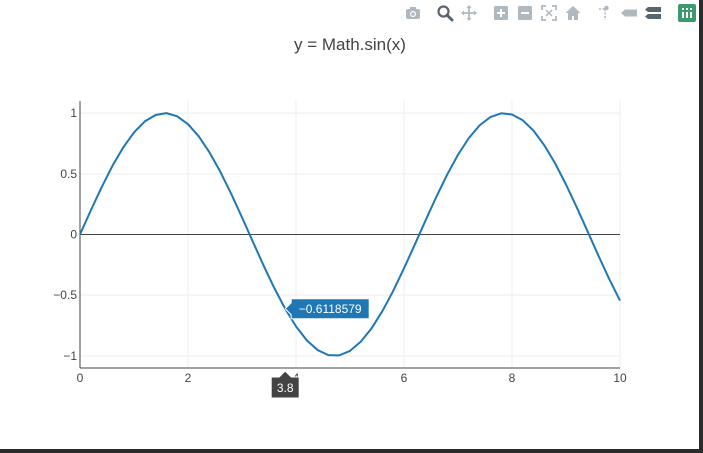  What do you see at coordinates (330, 309) in the screenshot?
I see `hover-tooltip-y-label: −0.6118579` at bounding box center [330, 309].